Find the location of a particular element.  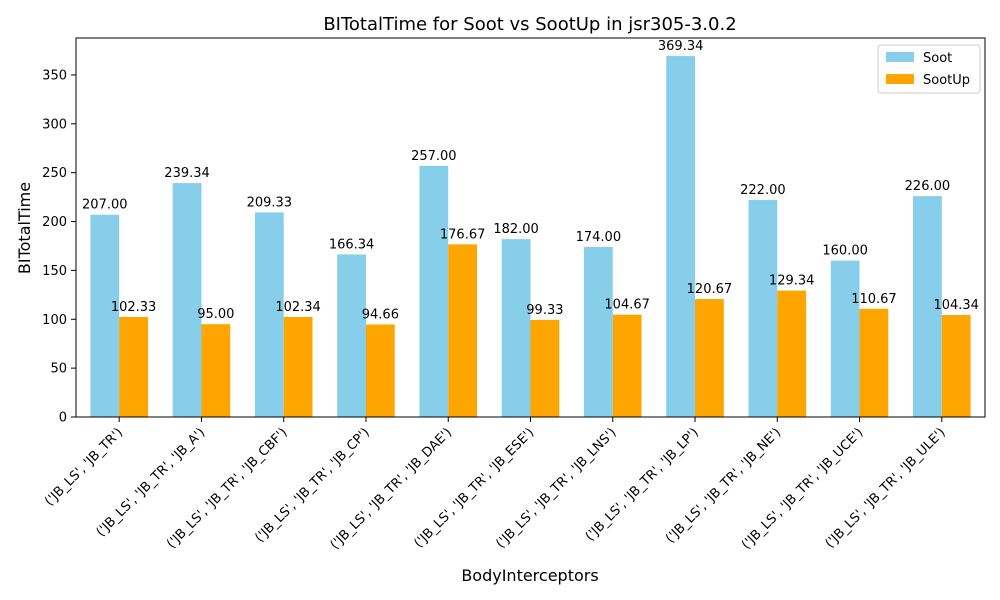

bar-label-sootup-0: 102.33 is located at coordinates (134, 307).